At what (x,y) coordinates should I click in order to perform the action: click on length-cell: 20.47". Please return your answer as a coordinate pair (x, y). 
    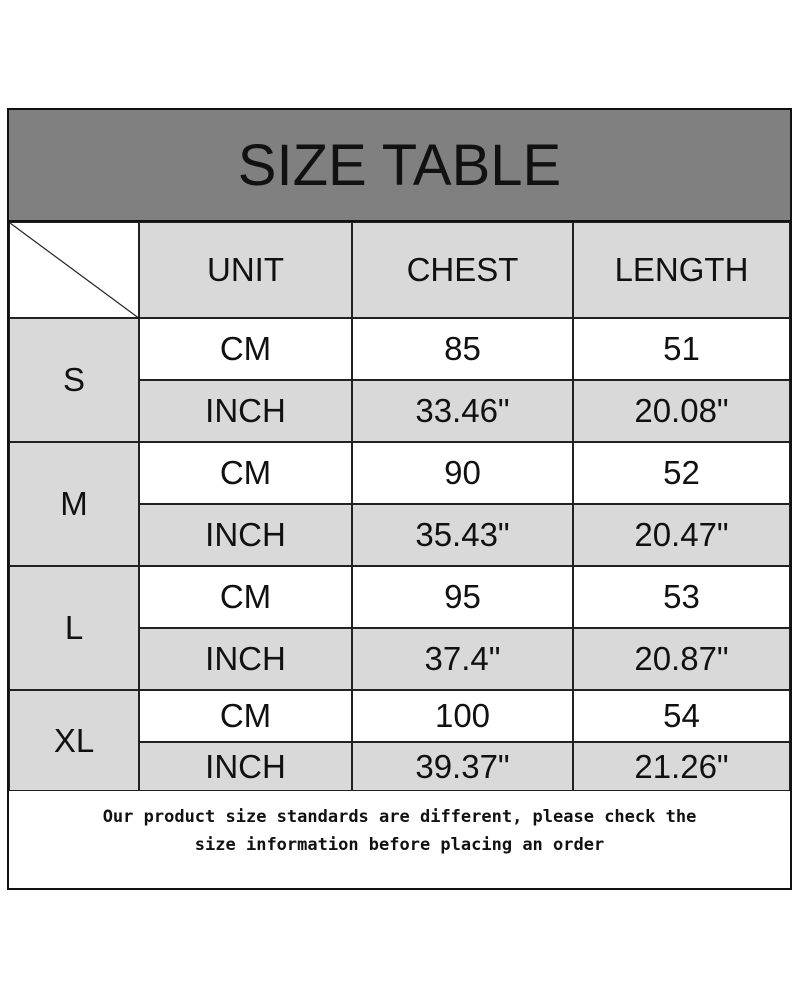
    Looking at the image, I should click on (681, 535).